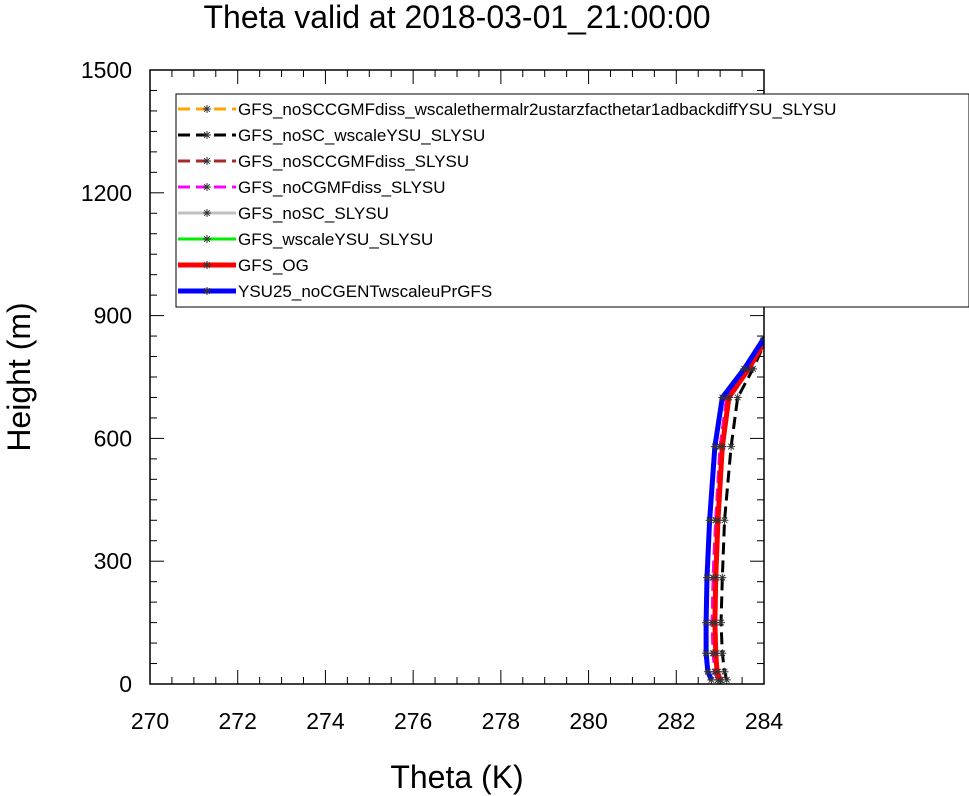 Image resolution: width=969 pixels, height=796 pixels. I want to click on y-tick-label: 900, so click(113, 316).